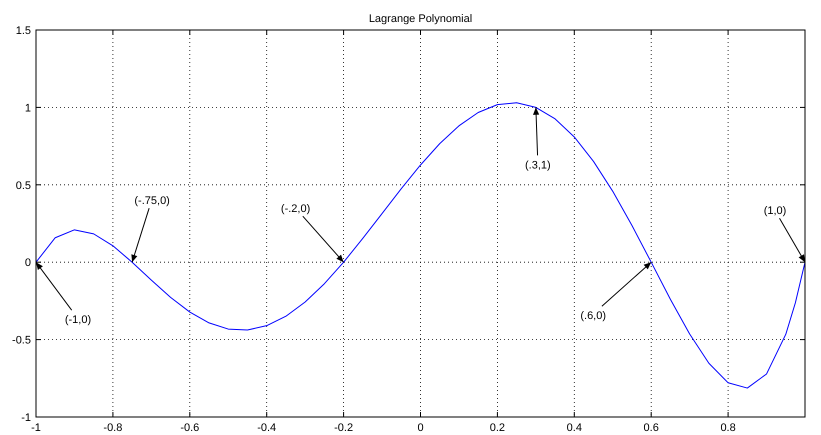 The width and height of the screenshot is (821, 435). I want to click on x-tick-label: -0.8, so click(112, 428).